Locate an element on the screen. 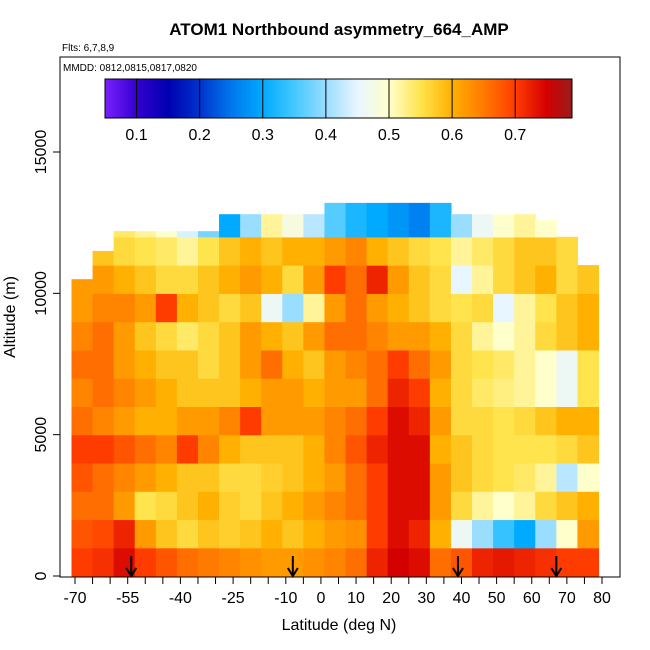 The image size is (650, 650). x-tick-label: 70 is located at coordinates (567, 598).